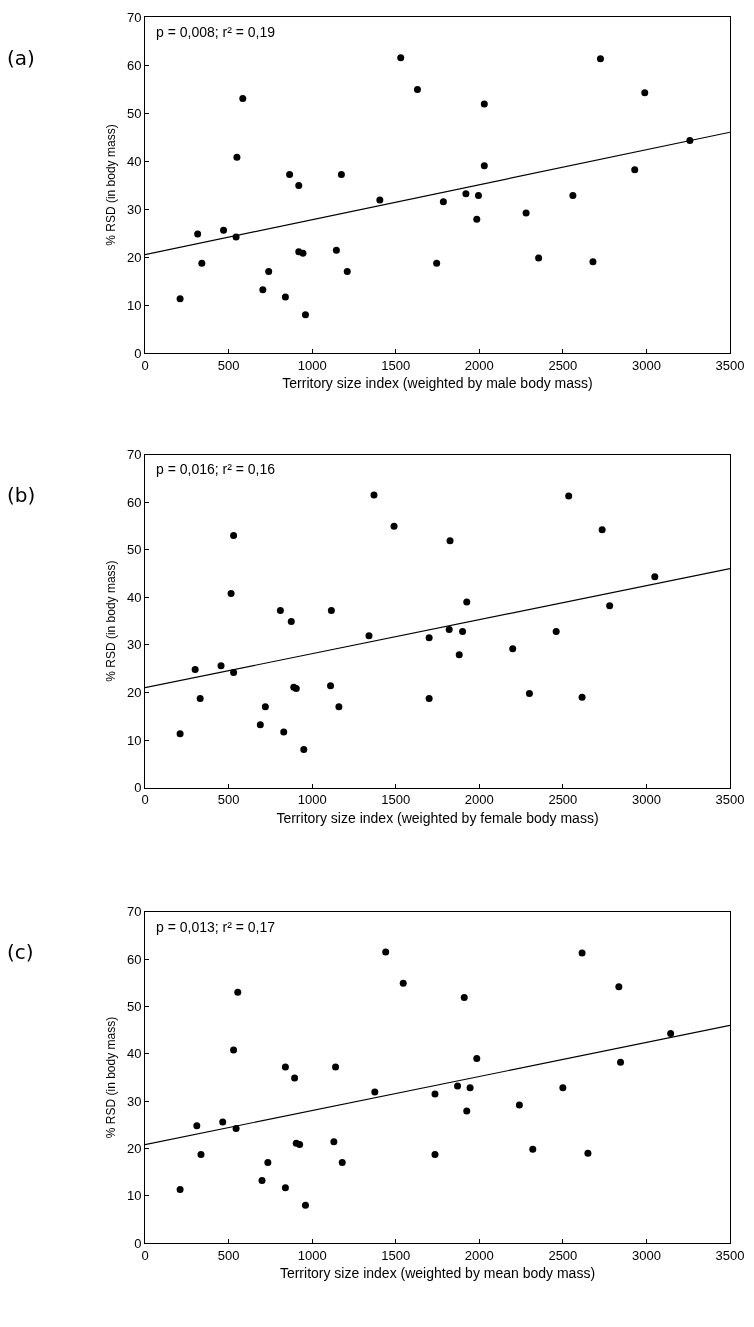  I want to click on annotation: p = 0,013; r² = 0,17, so click(216, 927).